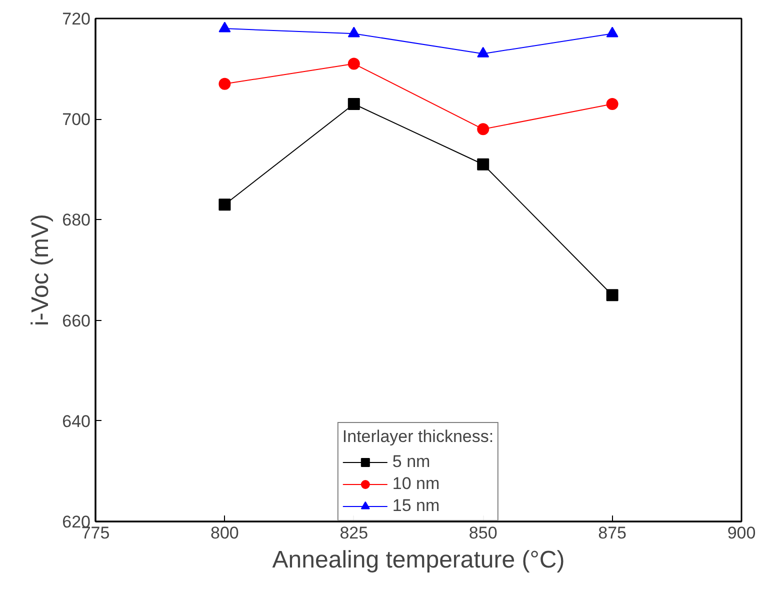  What do you see at coordinates (416, 506) in the screenshot?
I see `legend-label: 15 nm` at bounding box center [416, 506].